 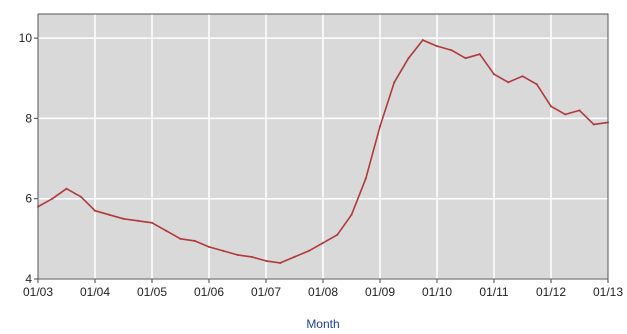 What do you see at coordinates (28, 279) in the screenshot?
I see `y-tick-label: 4` at bounding box center [28, 279].